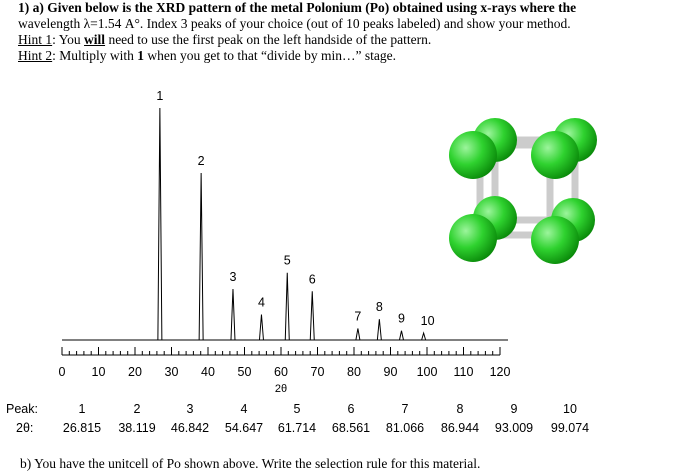 The width and height of the screenshot is (688, 476). I want to click on peak-label: 5, so click(287, 261).